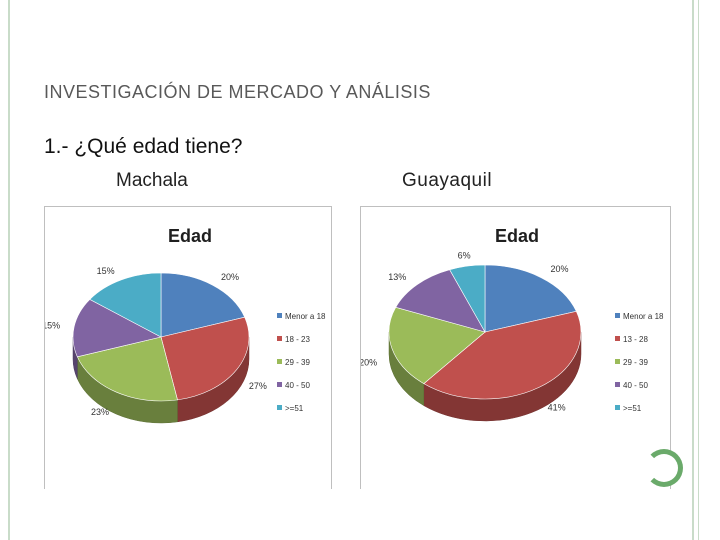 This screenshot has width=720, height=540. I want to click on data-label: 23%, so click(100, 412).